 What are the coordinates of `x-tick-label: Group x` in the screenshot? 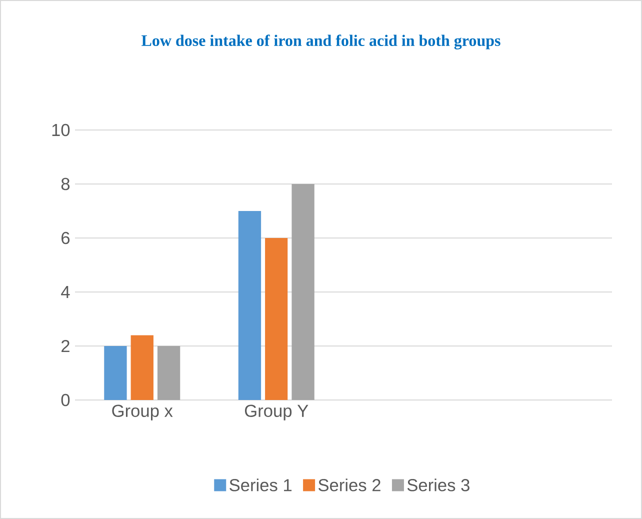 It's located at (142, 412).